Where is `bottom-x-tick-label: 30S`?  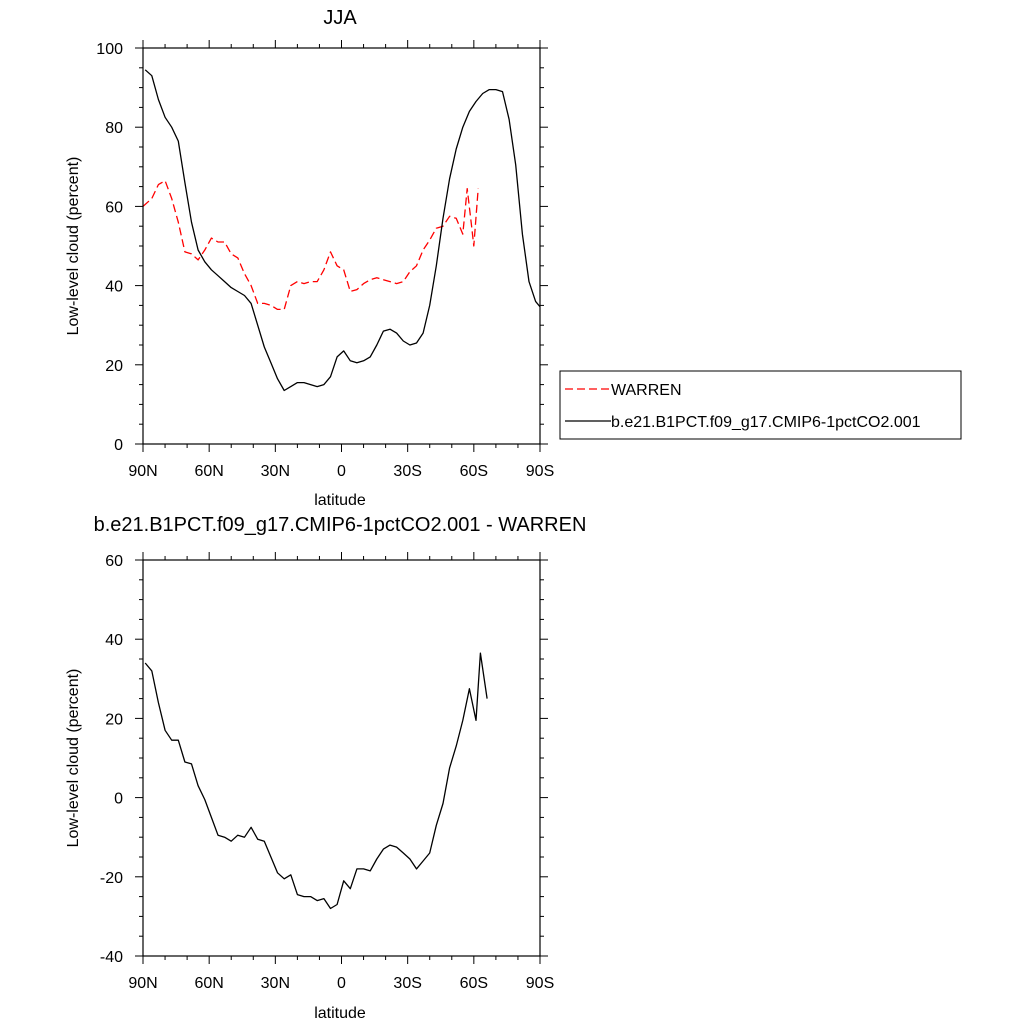
bottom-x-tick-label: 30S is located at coordinates (407, 983).